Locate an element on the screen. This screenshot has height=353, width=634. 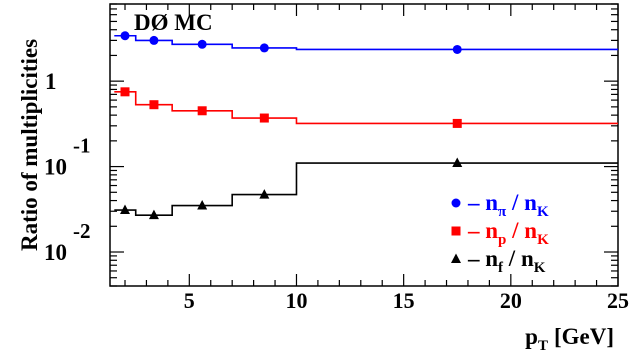
legend-entry-0: – nπ / nK is located at coordinates (500, 205).